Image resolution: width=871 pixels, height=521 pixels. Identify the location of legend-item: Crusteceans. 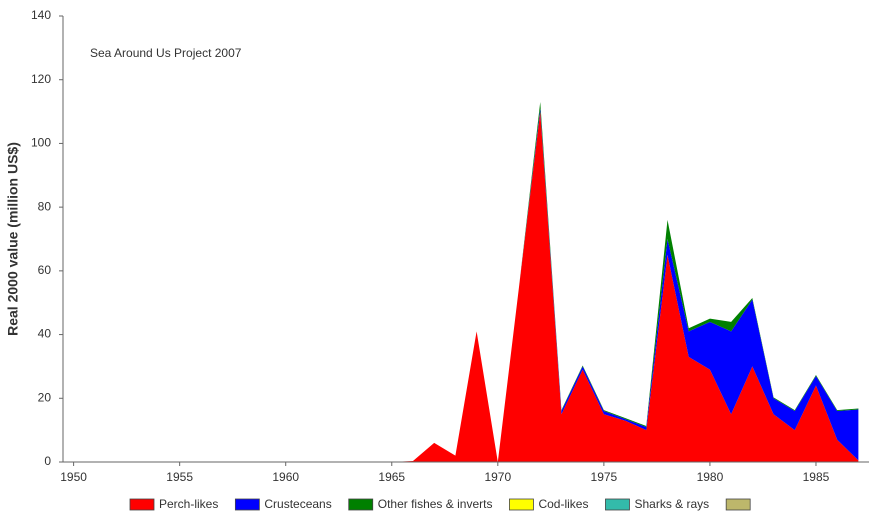
(283, 504).